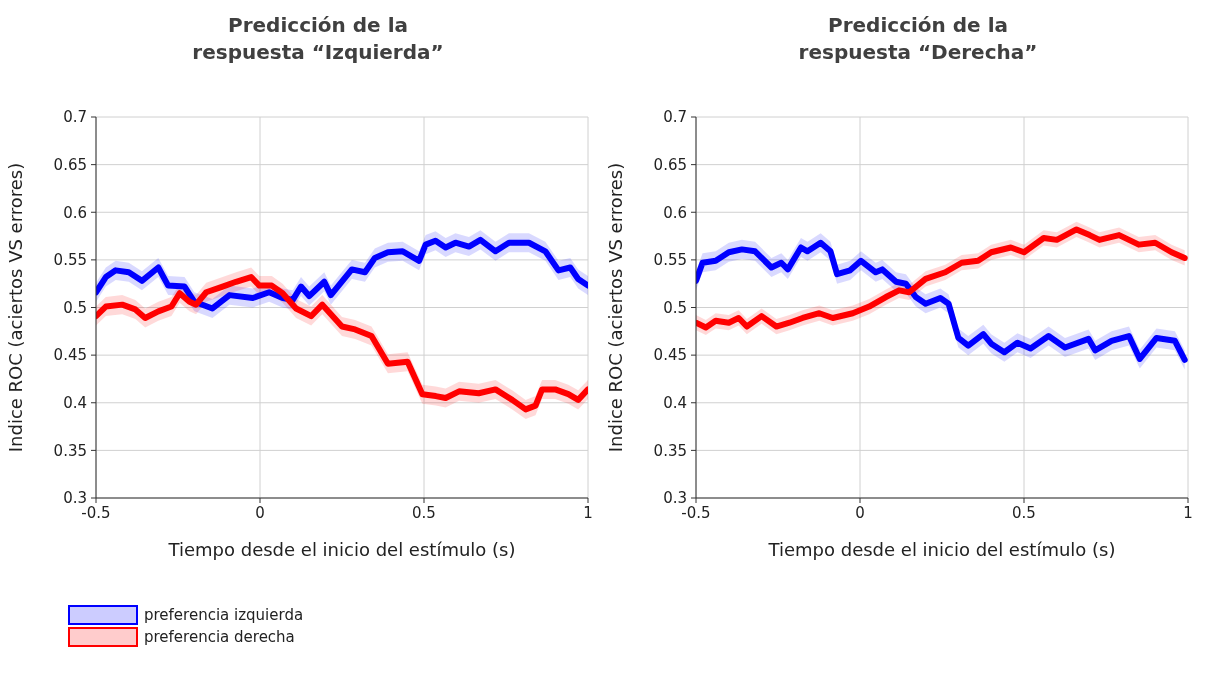 The height and width of the screenshot is (679, 1222). I want to click on legend-label: preferencia izquierda, so click(224, 615).